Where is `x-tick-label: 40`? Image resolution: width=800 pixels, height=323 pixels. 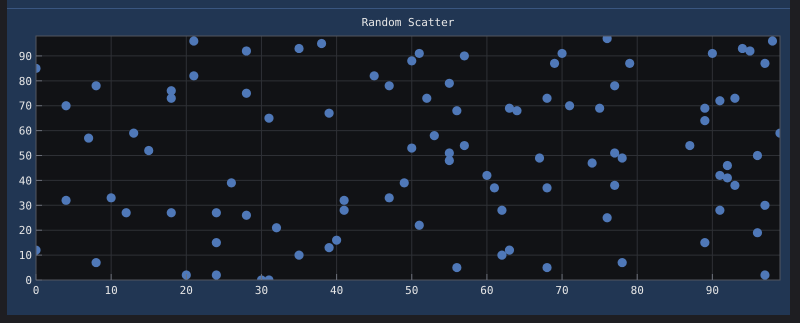
x-tick-label: 40 is located at coordinates (337, 290).